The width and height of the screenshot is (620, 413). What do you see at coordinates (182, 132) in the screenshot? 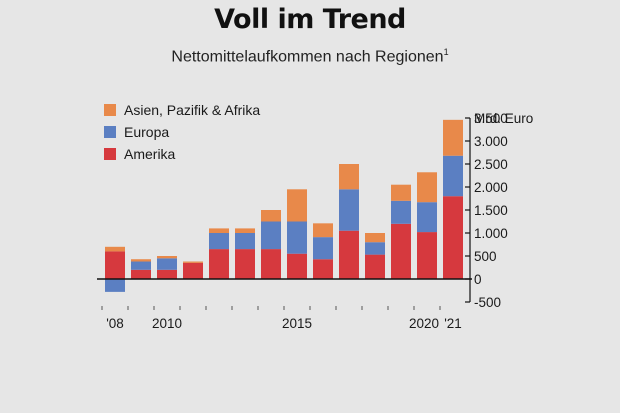
I see `legend: Asien, Pazifik & Afrika Europa Amerika` at bounding box center [182, 132].